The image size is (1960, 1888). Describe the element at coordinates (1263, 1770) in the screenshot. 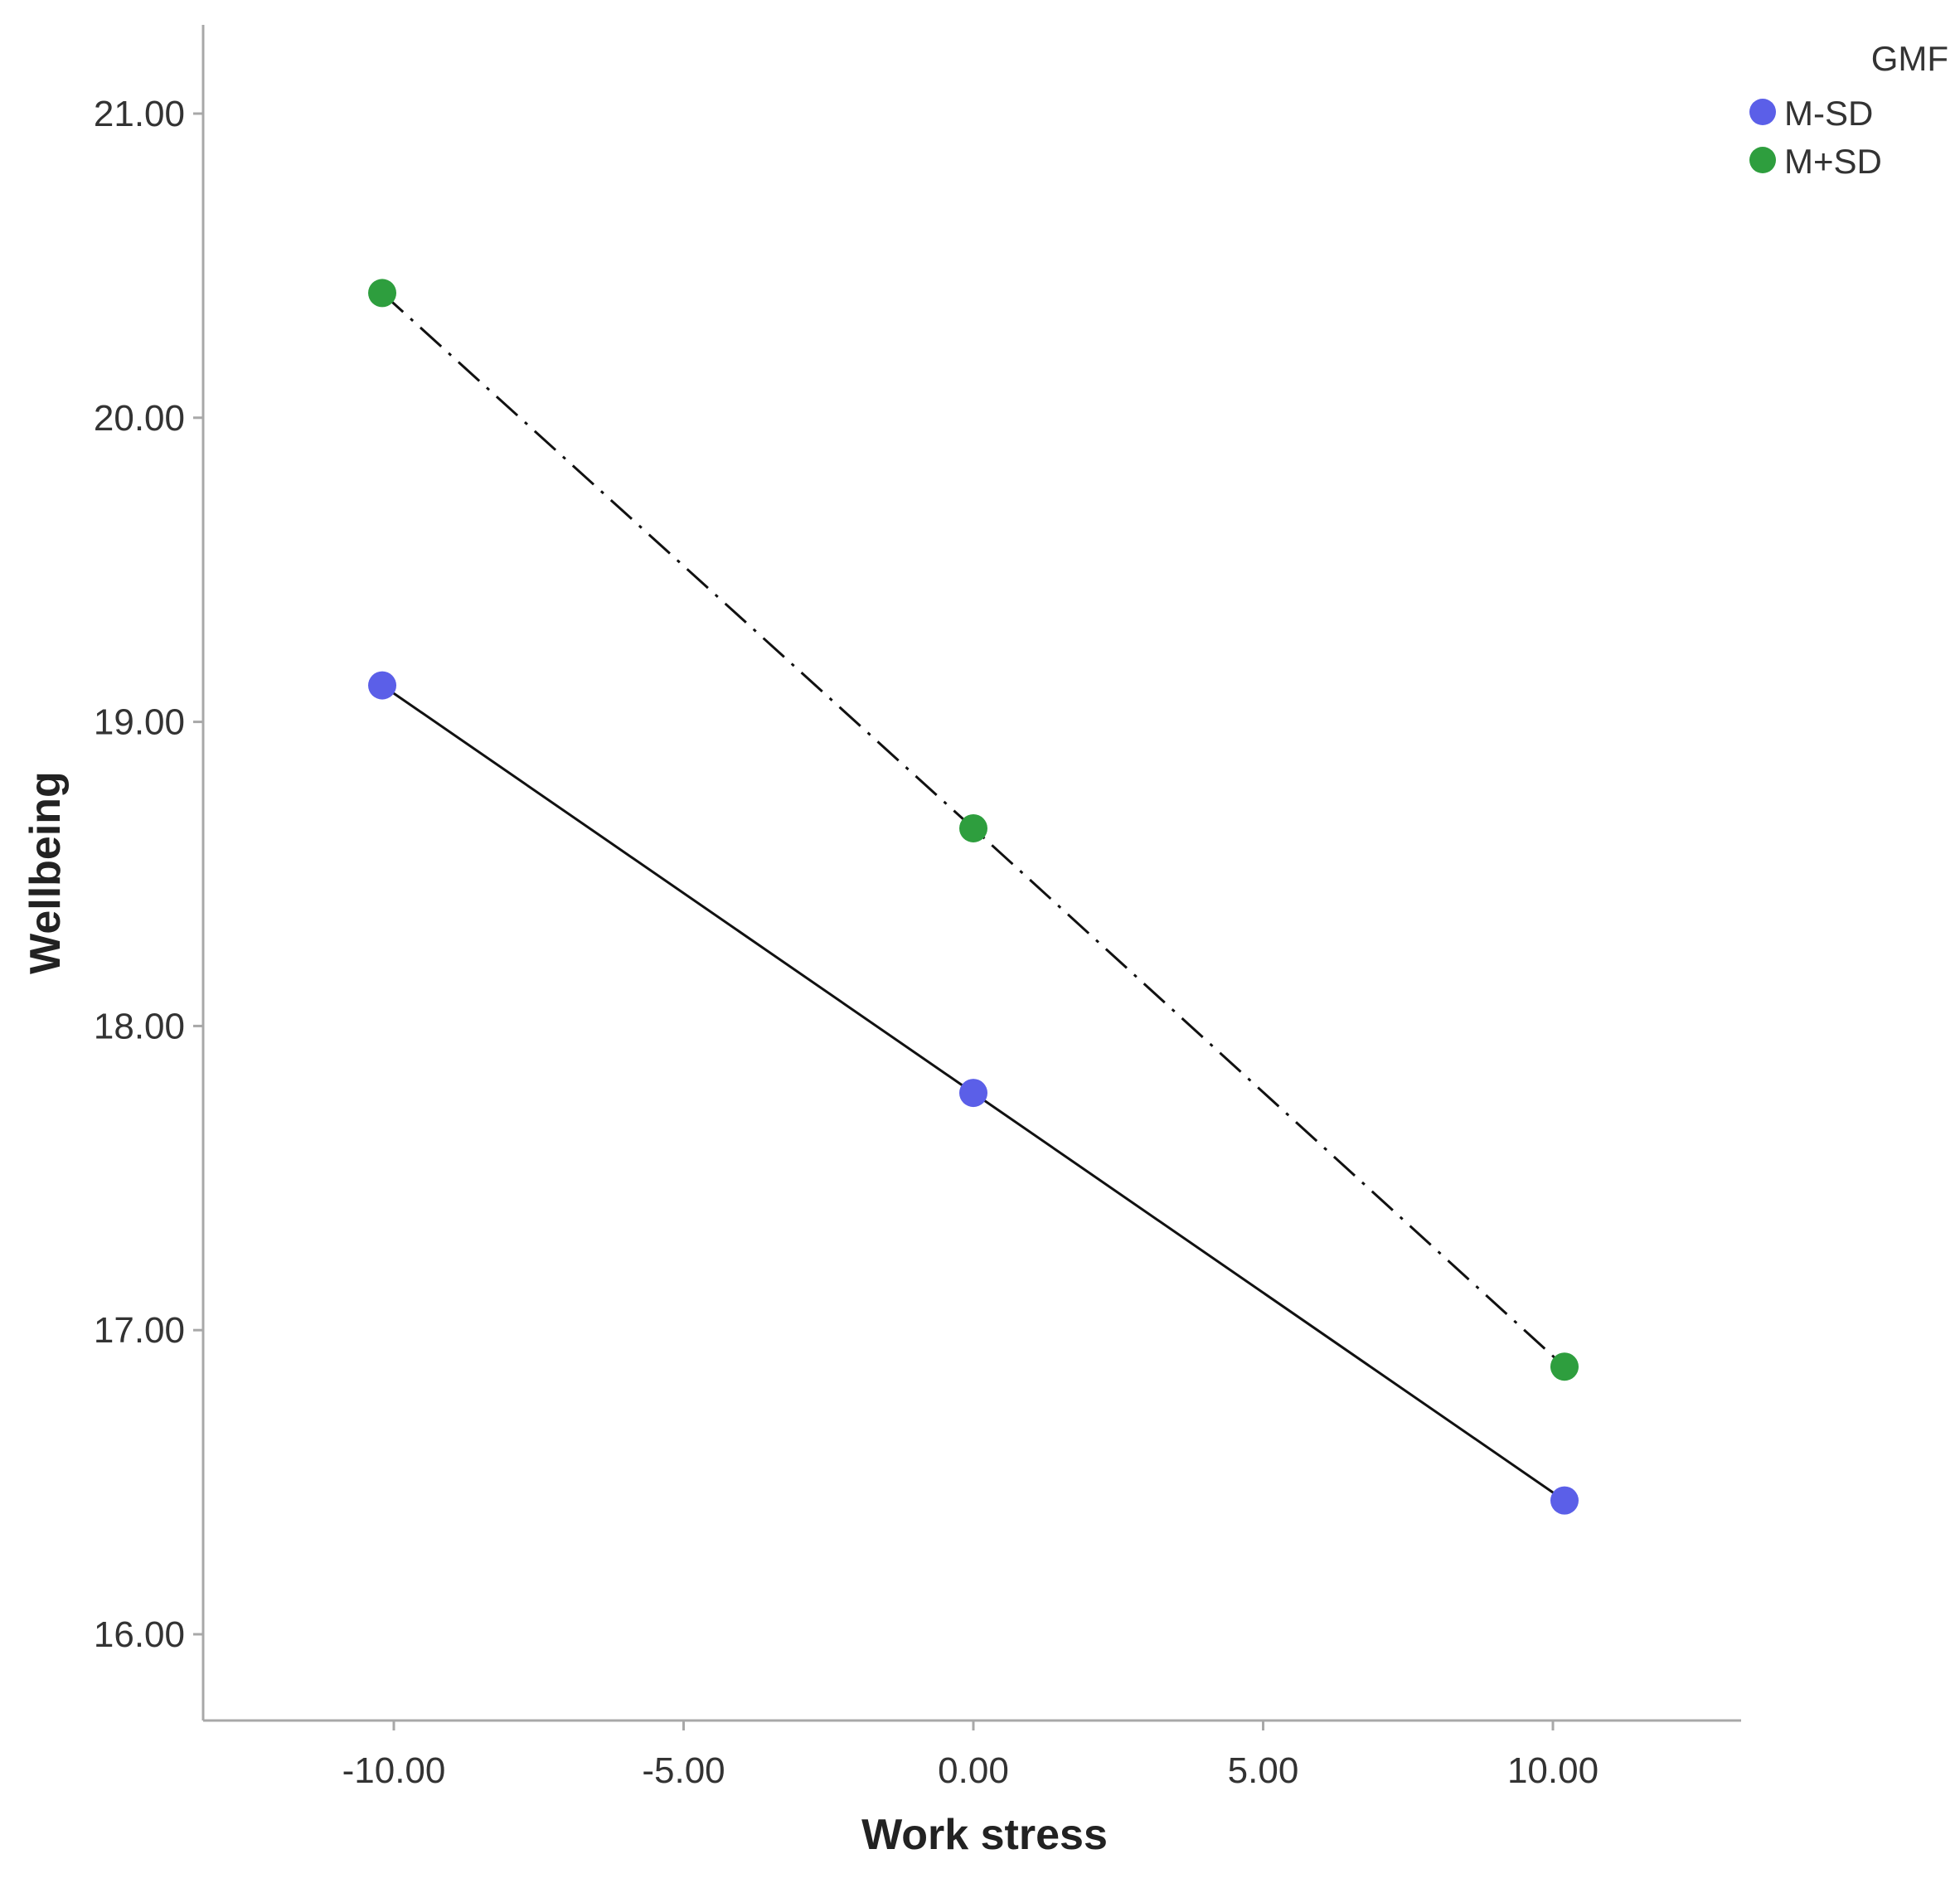

I see `x-tick-label: 5.00` at that location.